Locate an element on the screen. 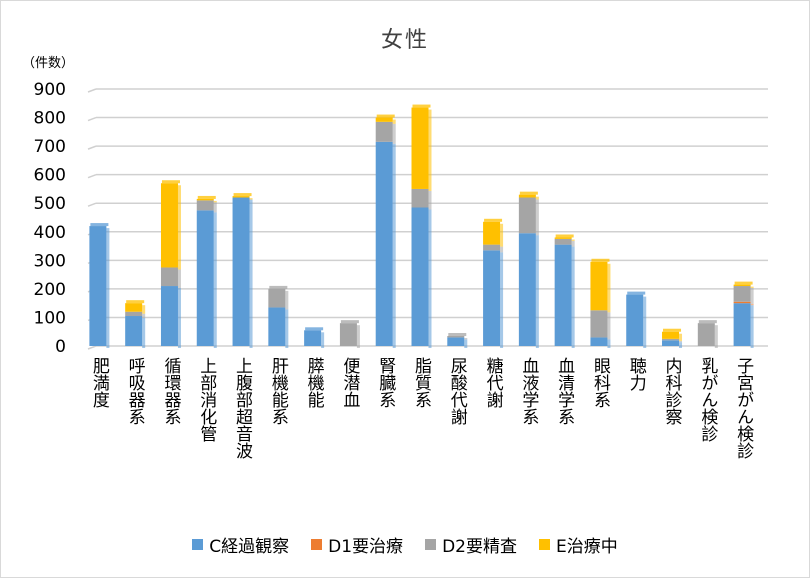 The height and width of the screenshot is (578, 810). y-tick-label: 900 is located at coordinates (50, 90).